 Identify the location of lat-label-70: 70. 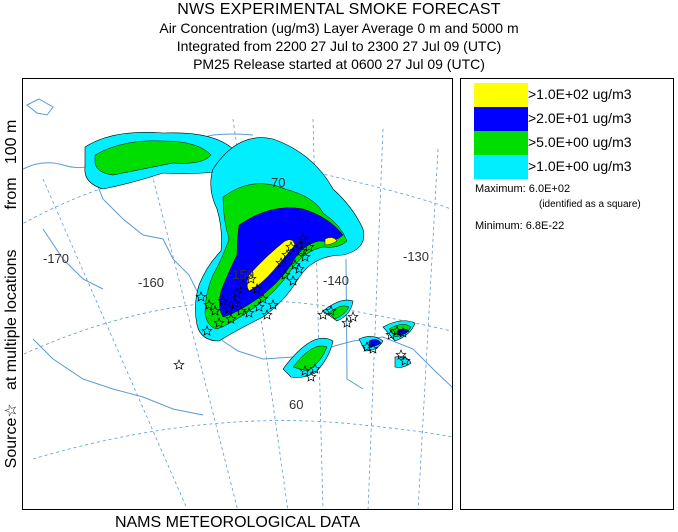
(278, 182).